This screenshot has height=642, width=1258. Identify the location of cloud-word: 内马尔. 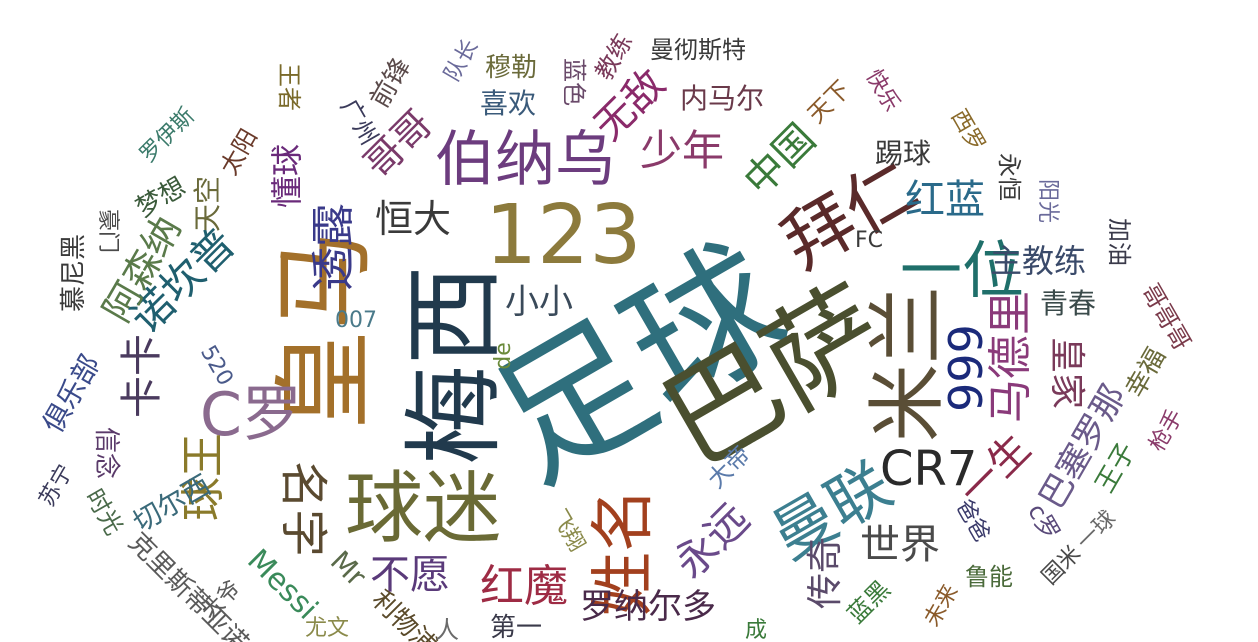
(722, 98).